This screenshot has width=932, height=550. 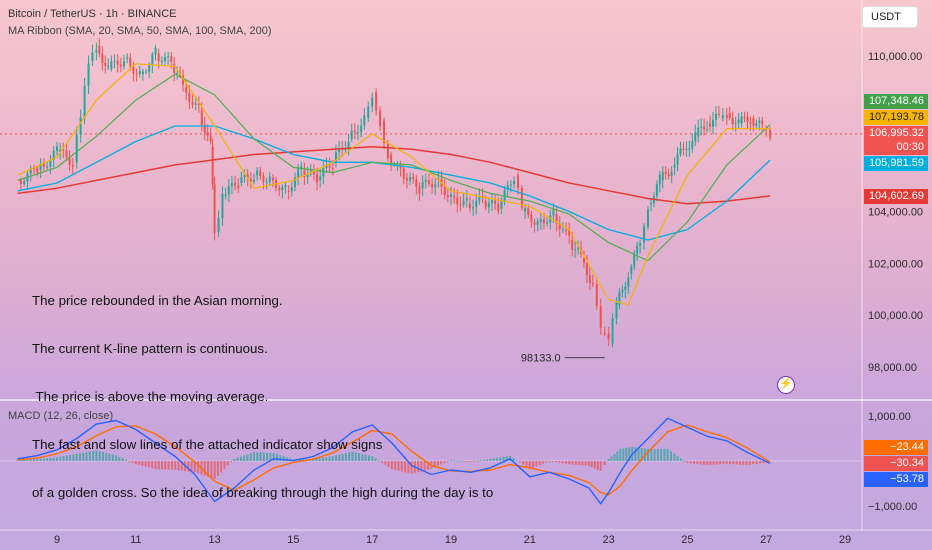 I want to click on lightning-icon: ⚡, so click(x=786, y=385).